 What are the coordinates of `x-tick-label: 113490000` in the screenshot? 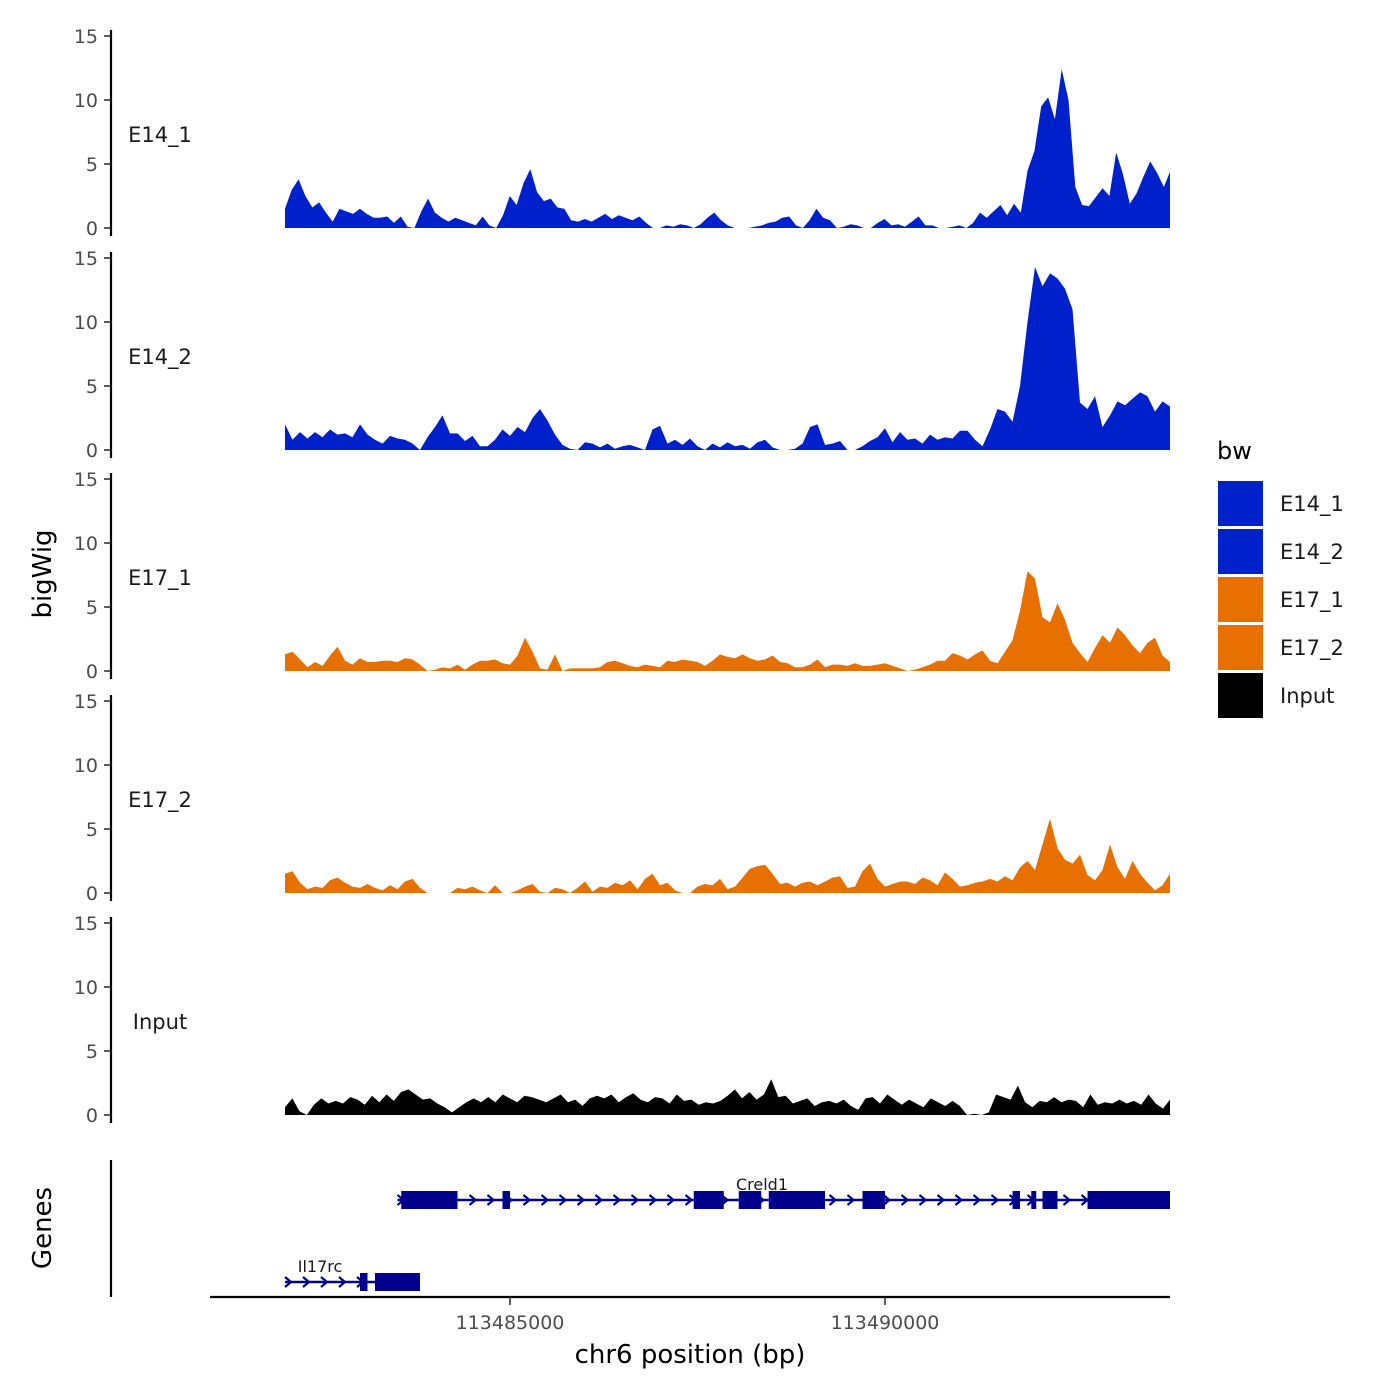 It's located at (885, 1323).